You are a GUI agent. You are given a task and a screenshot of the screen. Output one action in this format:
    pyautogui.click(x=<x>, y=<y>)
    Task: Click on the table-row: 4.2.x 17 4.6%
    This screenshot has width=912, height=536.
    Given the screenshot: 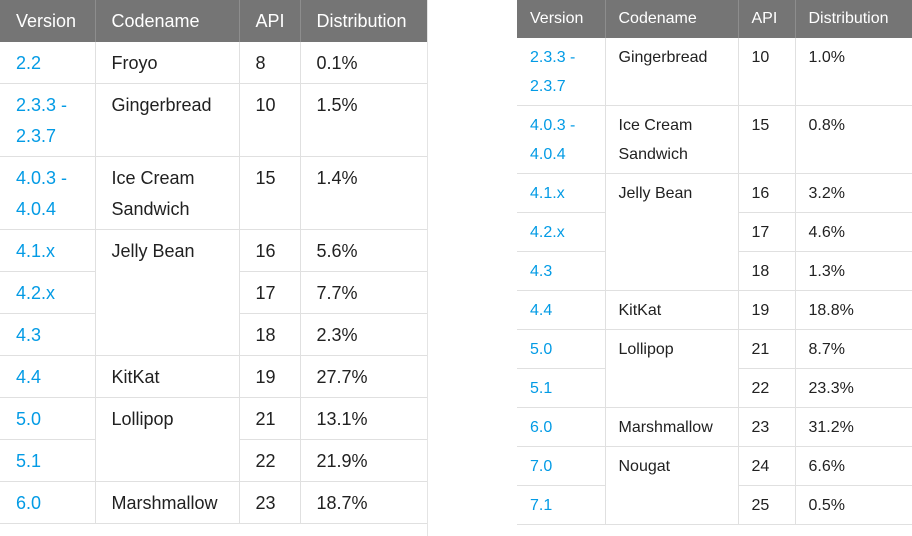 What is the action you would take?
    pyautogui.click(x=714, y=232)
    